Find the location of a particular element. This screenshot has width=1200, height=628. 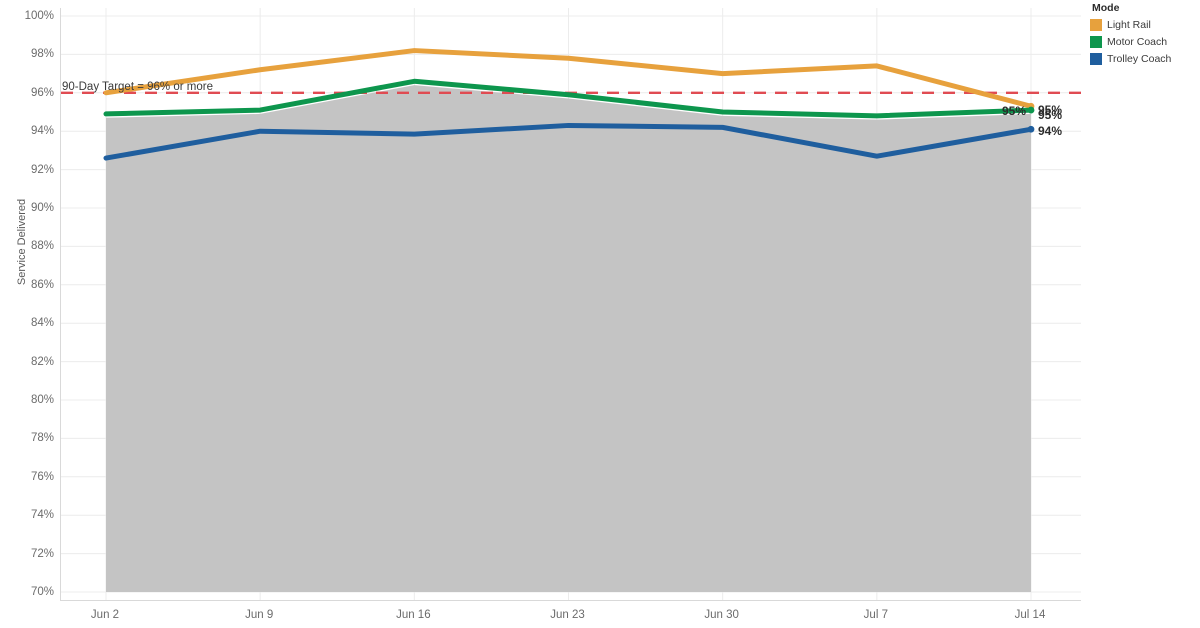

x-tick-label: Jun 23 is located at coordinates (567, 615).